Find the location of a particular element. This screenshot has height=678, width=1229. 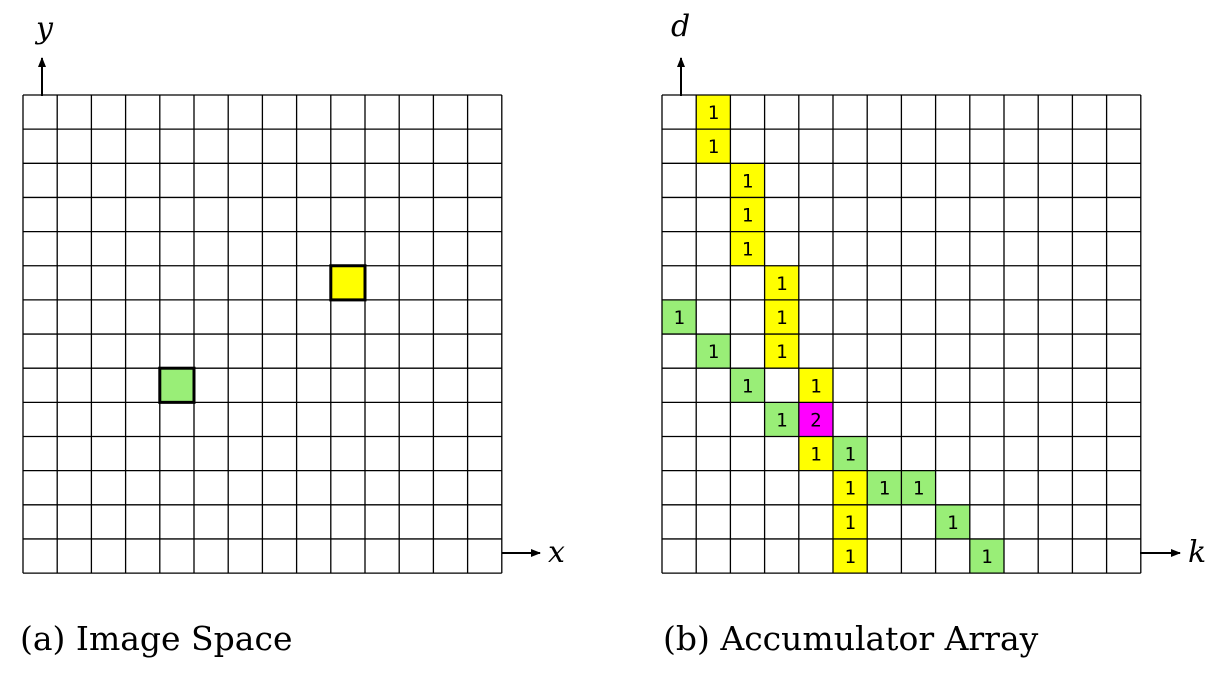

accumulator-k-axis-label: k is located at coordinates (1197, 552).